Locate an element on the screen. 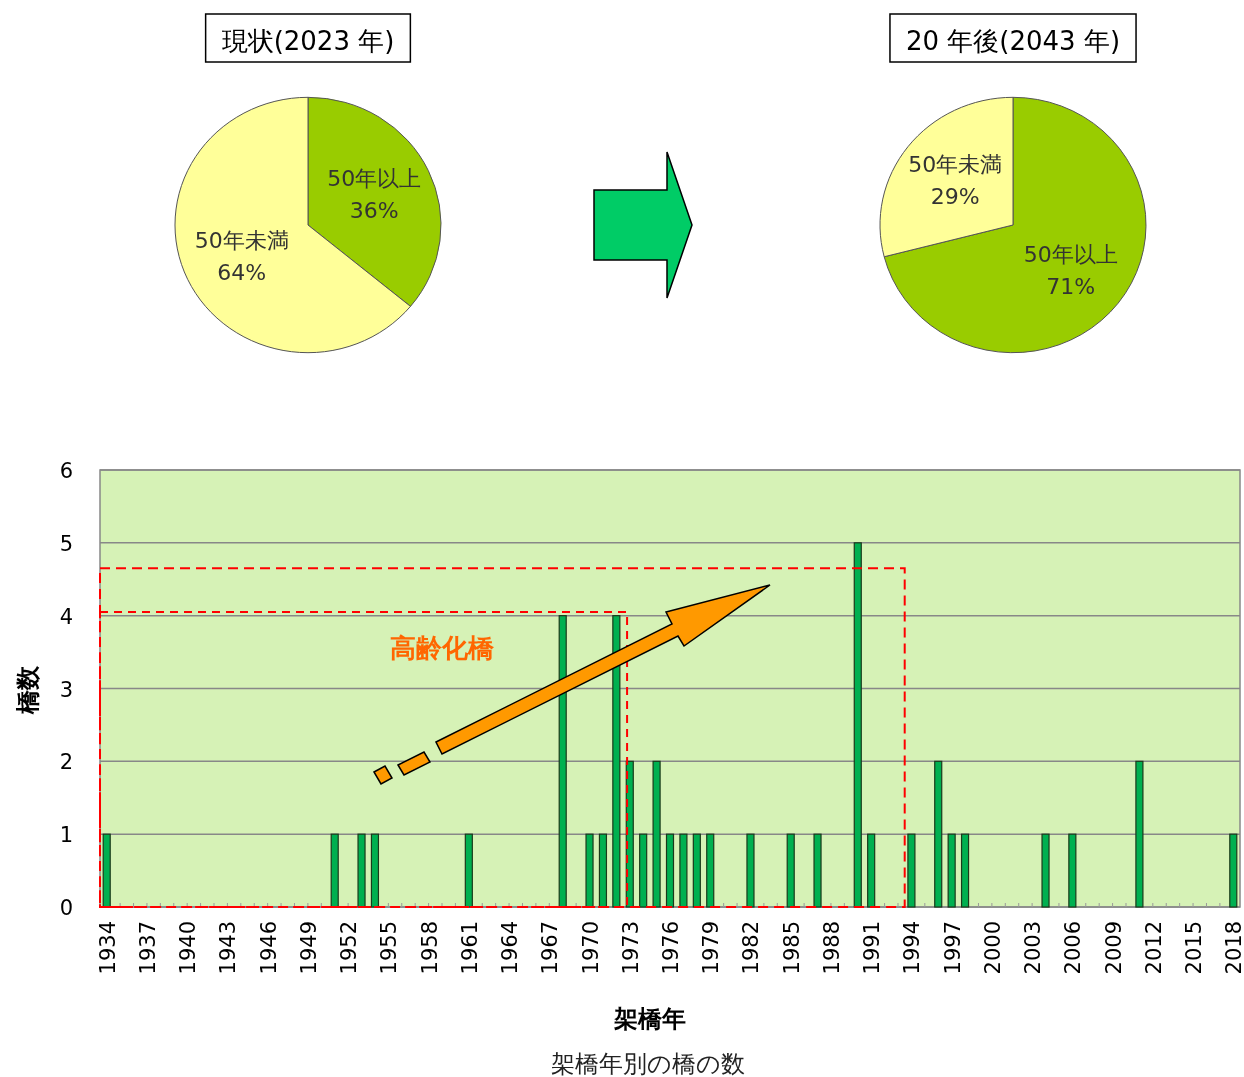  x-tick-label: 1970 is located at coordinates (590, 948).